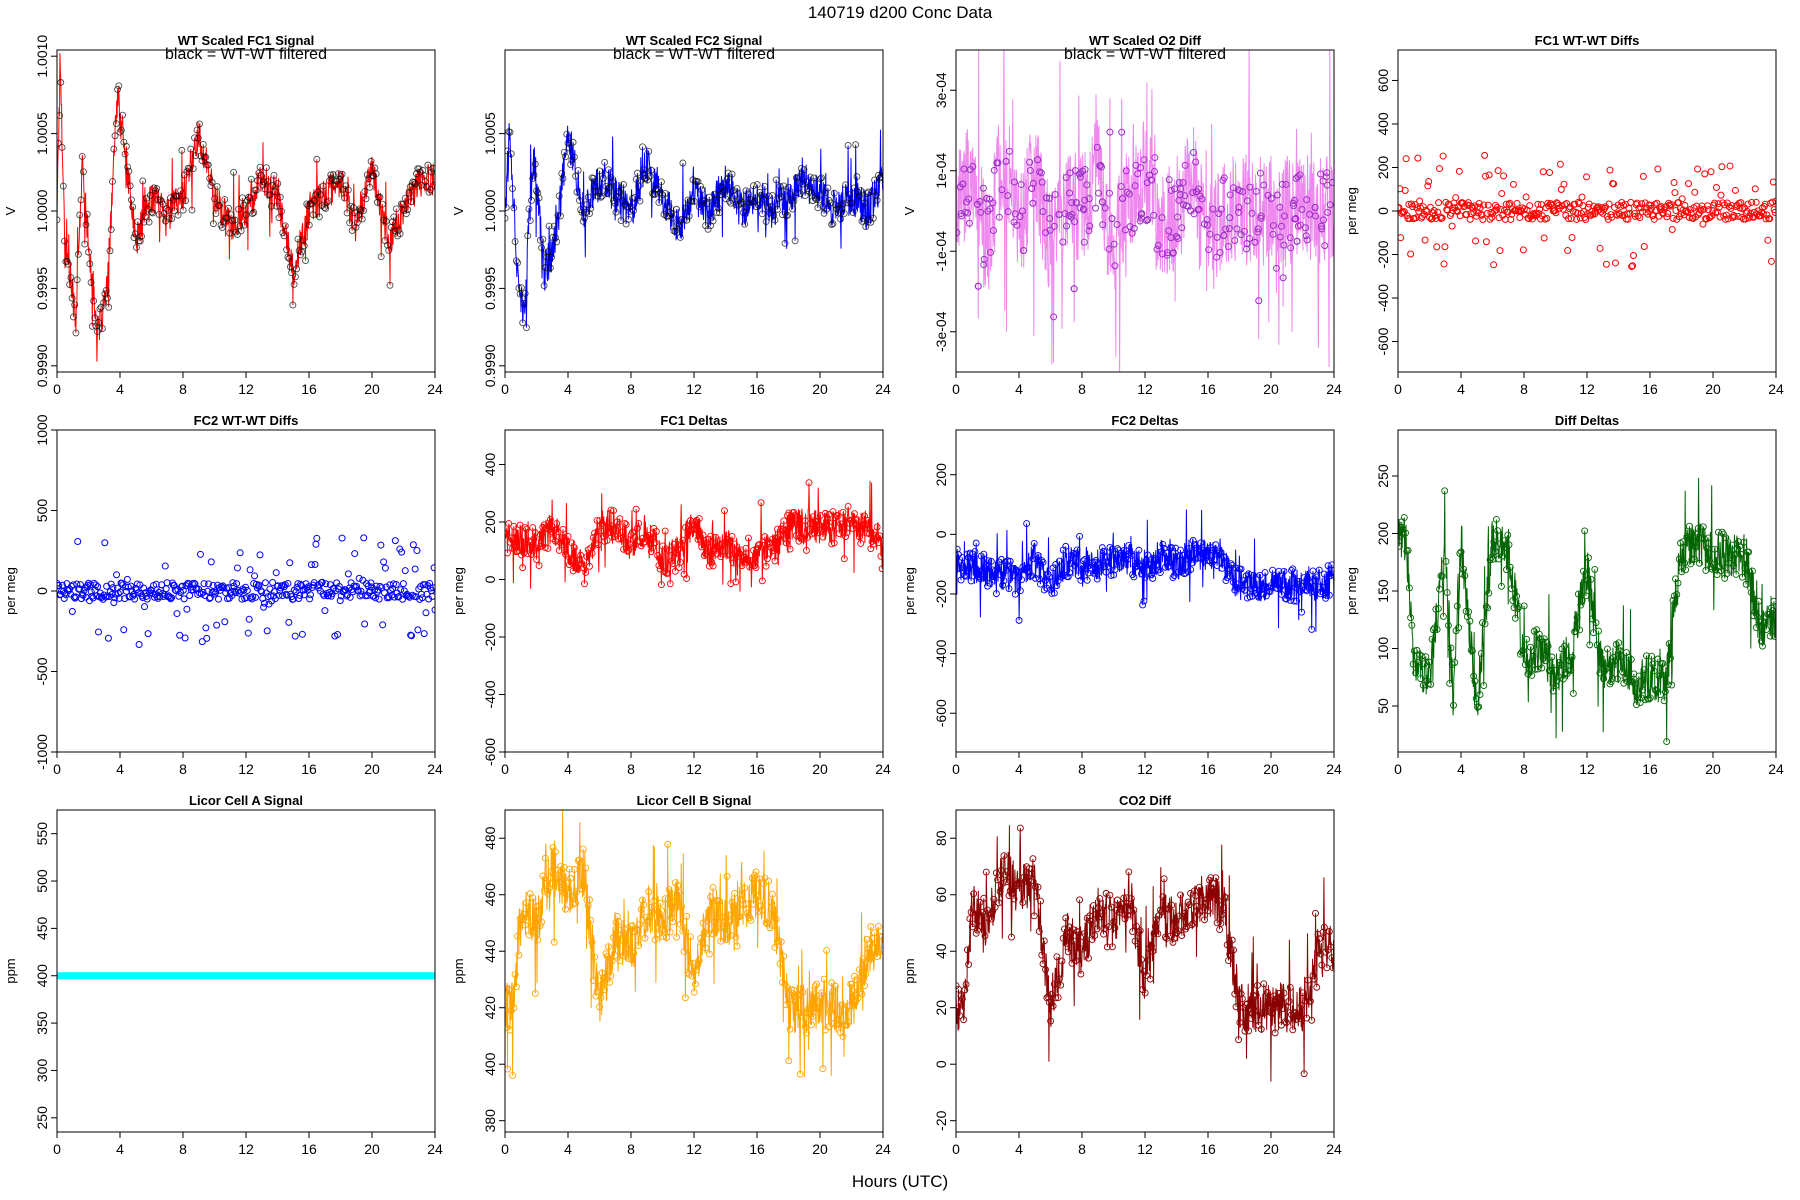 The width and height of the screenshot is (1800, 1200). Describe the element at coordinates (490, 210) in the screenshot. I see `y-tick-label: 1.0000` at that location.